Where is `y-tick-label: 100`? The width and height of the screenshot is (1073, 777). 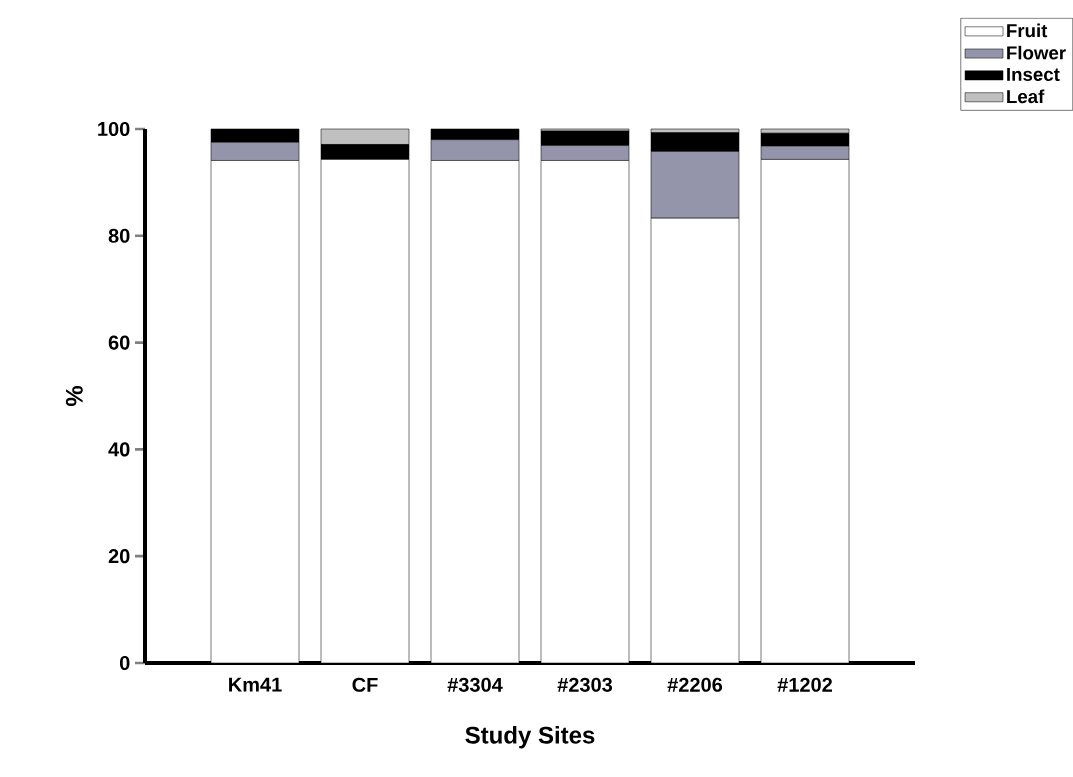
y-tick-label: 100 is located at coordinates (114, 129).